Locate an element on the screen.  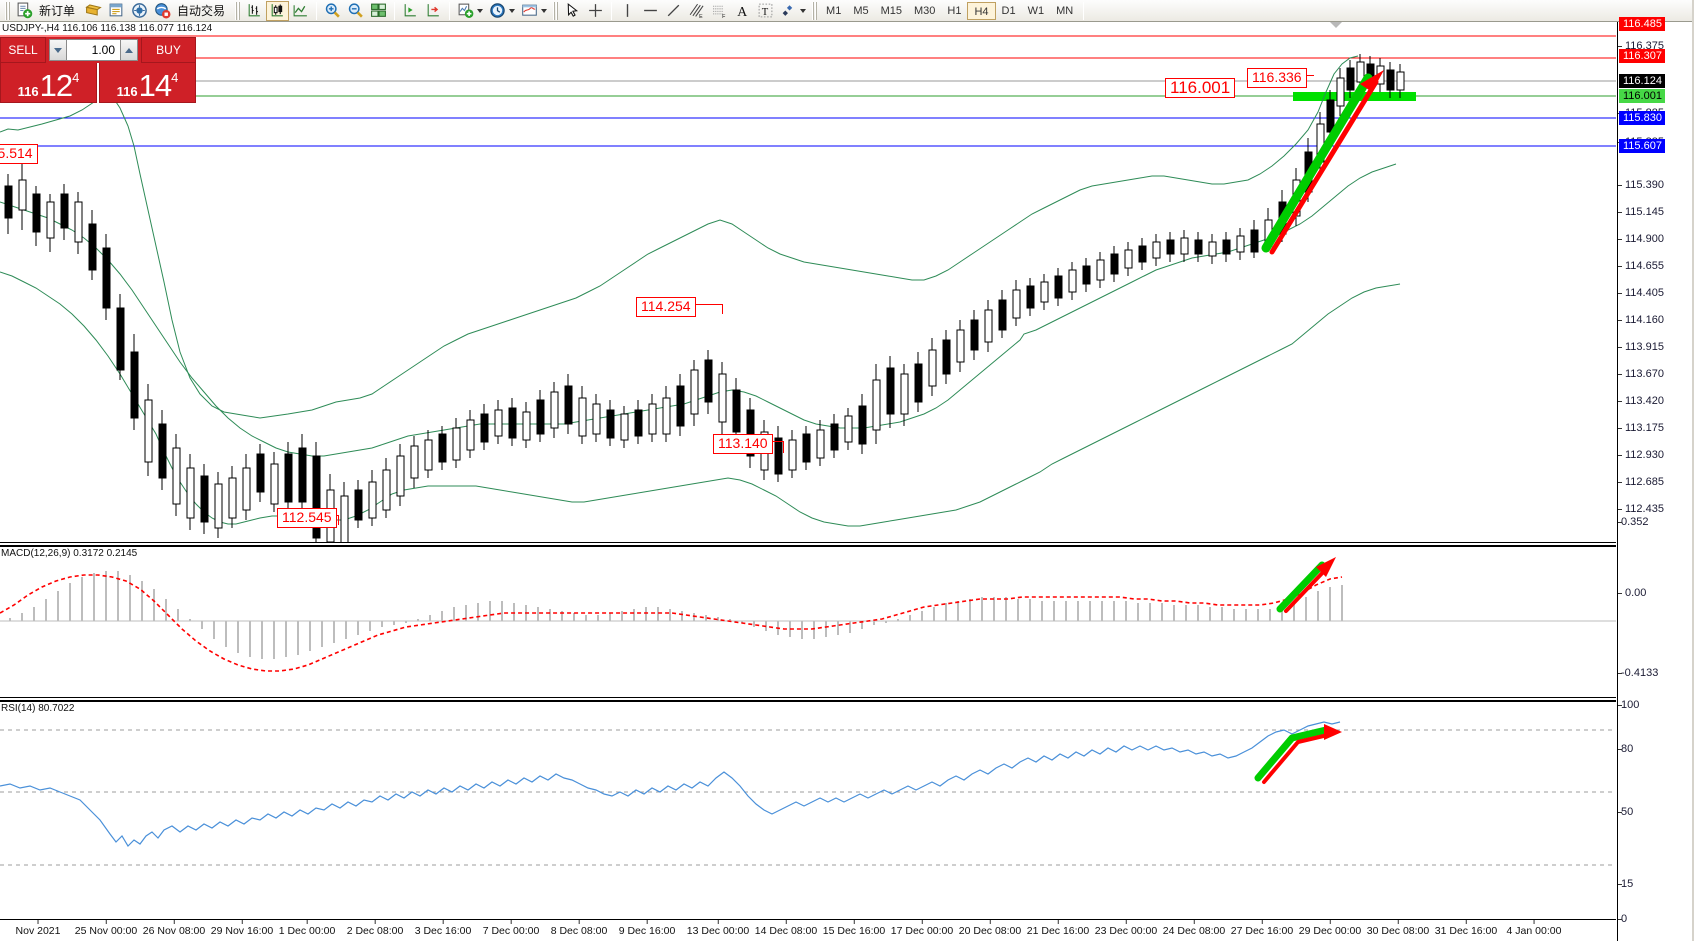
text-label-button: T is located at coordinates (765, 11).